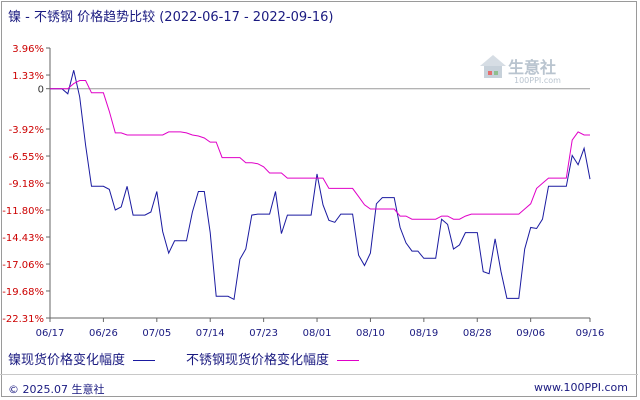 The image size is (640, 400). What do you see at coordinates (23, 211) in the screenshot?
I see `y-tick-label: -11.80%` at bounding box center [23, 211].